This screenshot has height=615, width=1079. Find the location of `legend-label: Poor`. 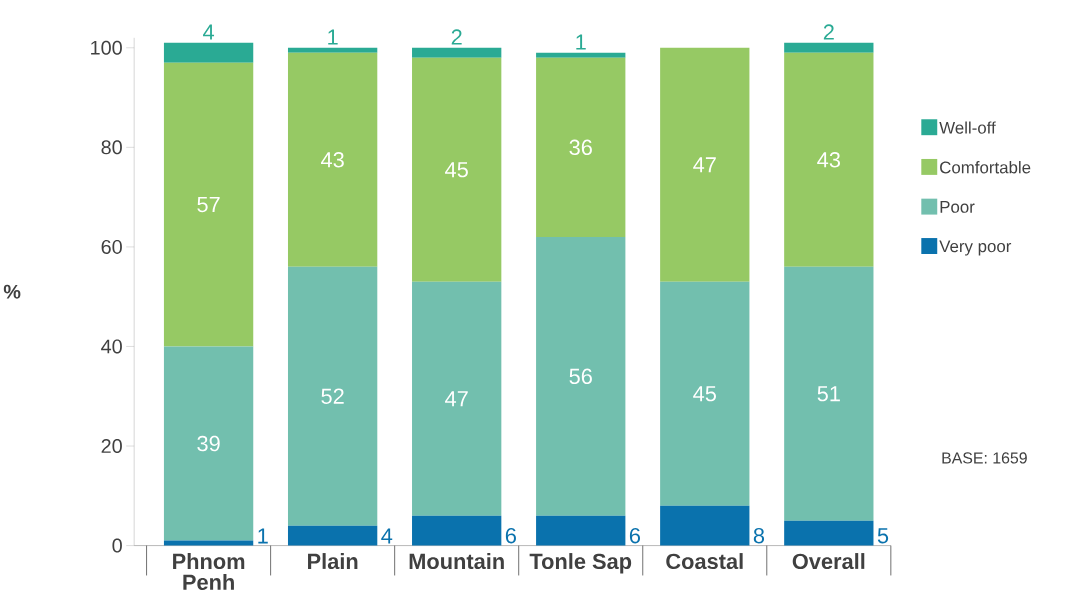

legend-label: Poor is located at coordinates (957, 206).